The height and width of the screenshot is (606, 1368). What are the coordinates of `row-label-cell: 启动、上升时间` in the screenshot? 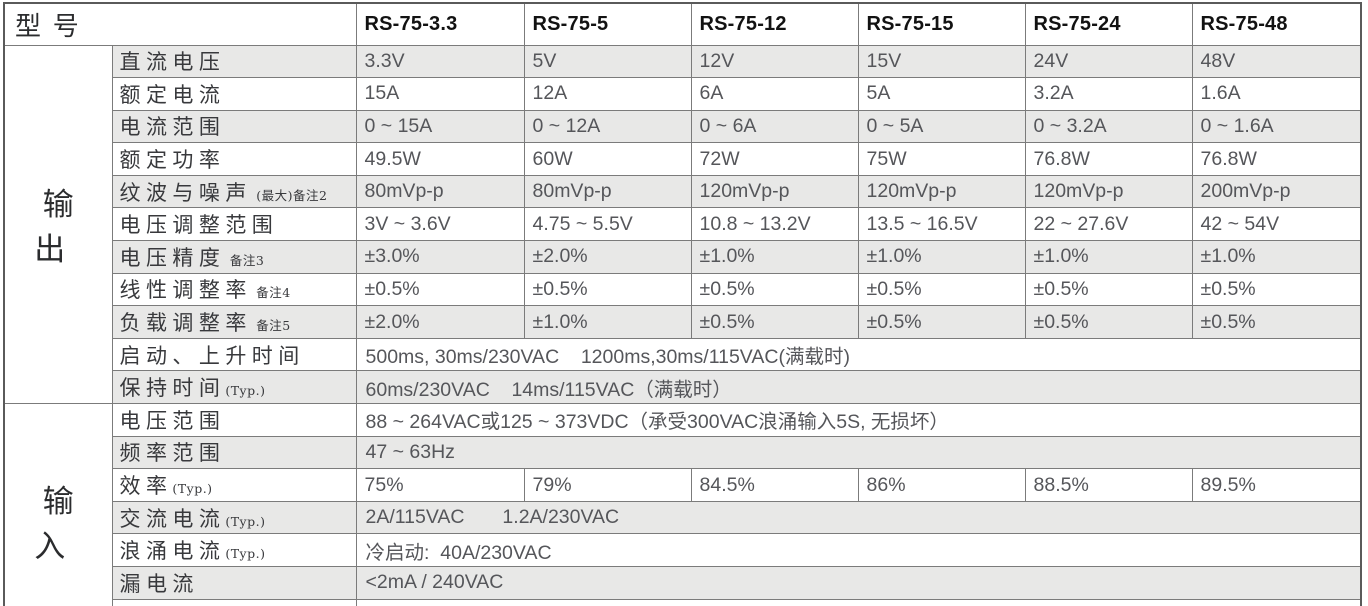 It's located at (234, 354).